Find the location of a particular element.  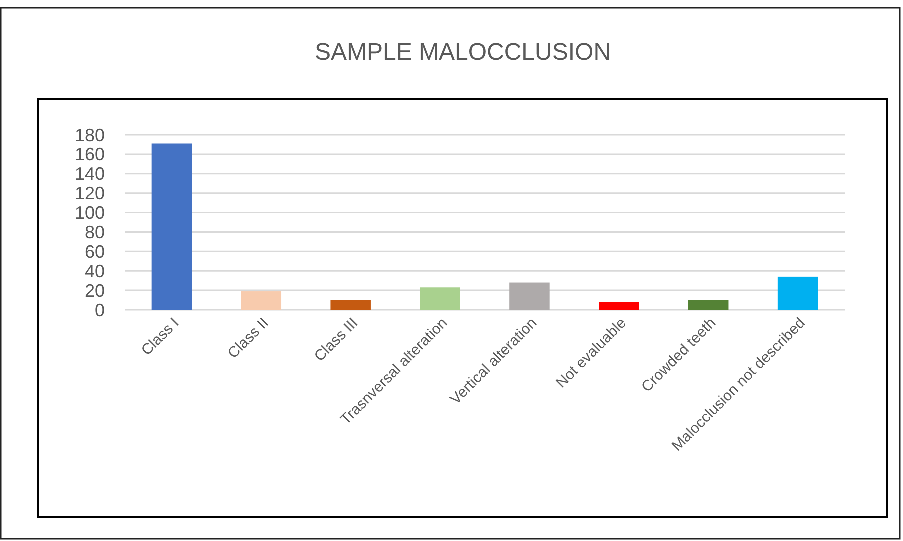

y-tick-label: 80 is located at coordinates (94, 232).